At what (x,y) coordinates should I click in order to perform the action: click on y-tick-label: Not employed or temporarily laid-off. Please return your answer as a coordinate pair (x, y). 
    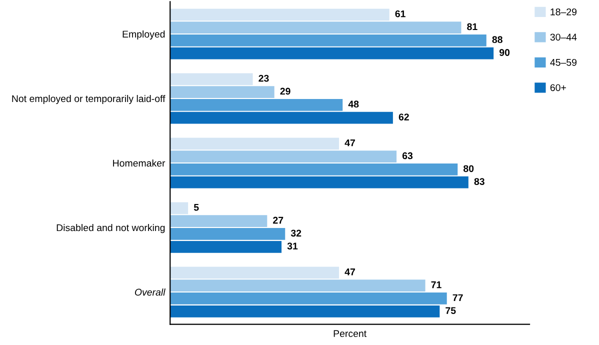
    Looking at the image, I should click on (89, 99).